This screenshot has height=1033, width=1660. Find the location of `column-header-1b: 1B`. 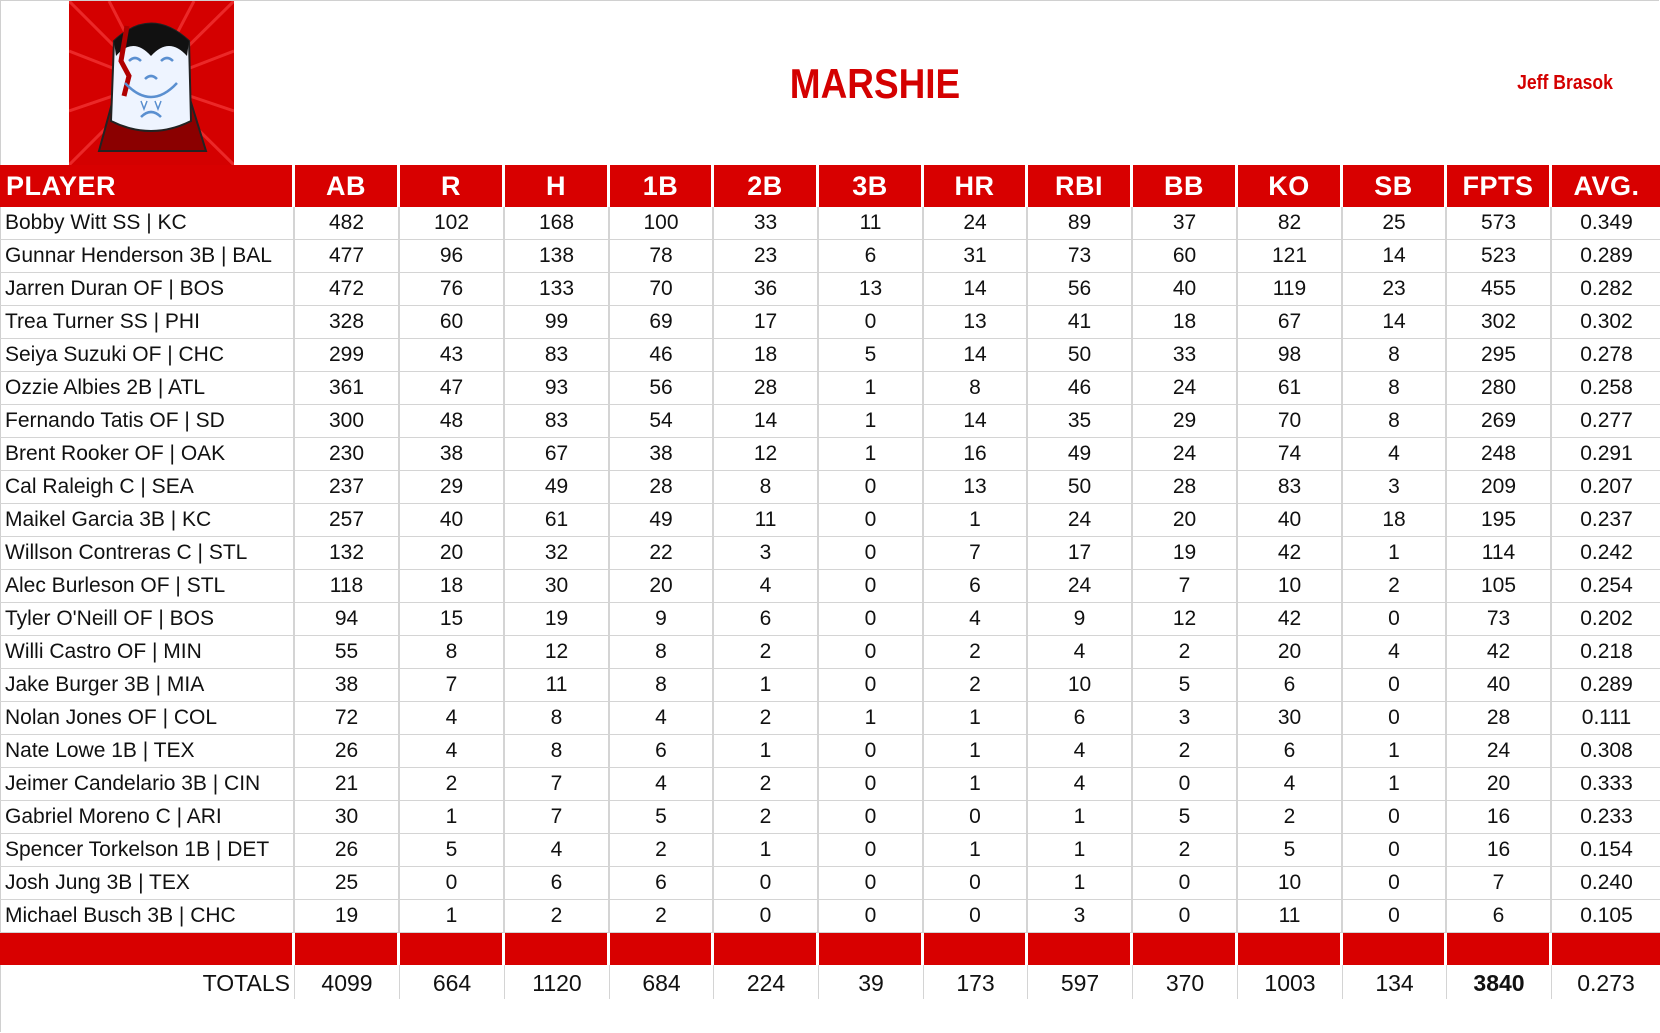

column-header-1b: 1B is located at coordinates (662, 186).